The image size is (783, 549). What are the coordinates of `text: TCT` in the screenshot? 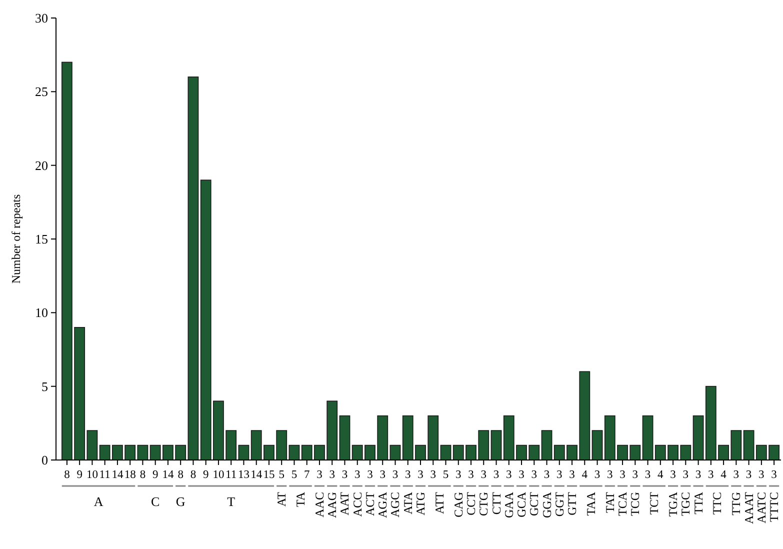 It's located at (654, 503).